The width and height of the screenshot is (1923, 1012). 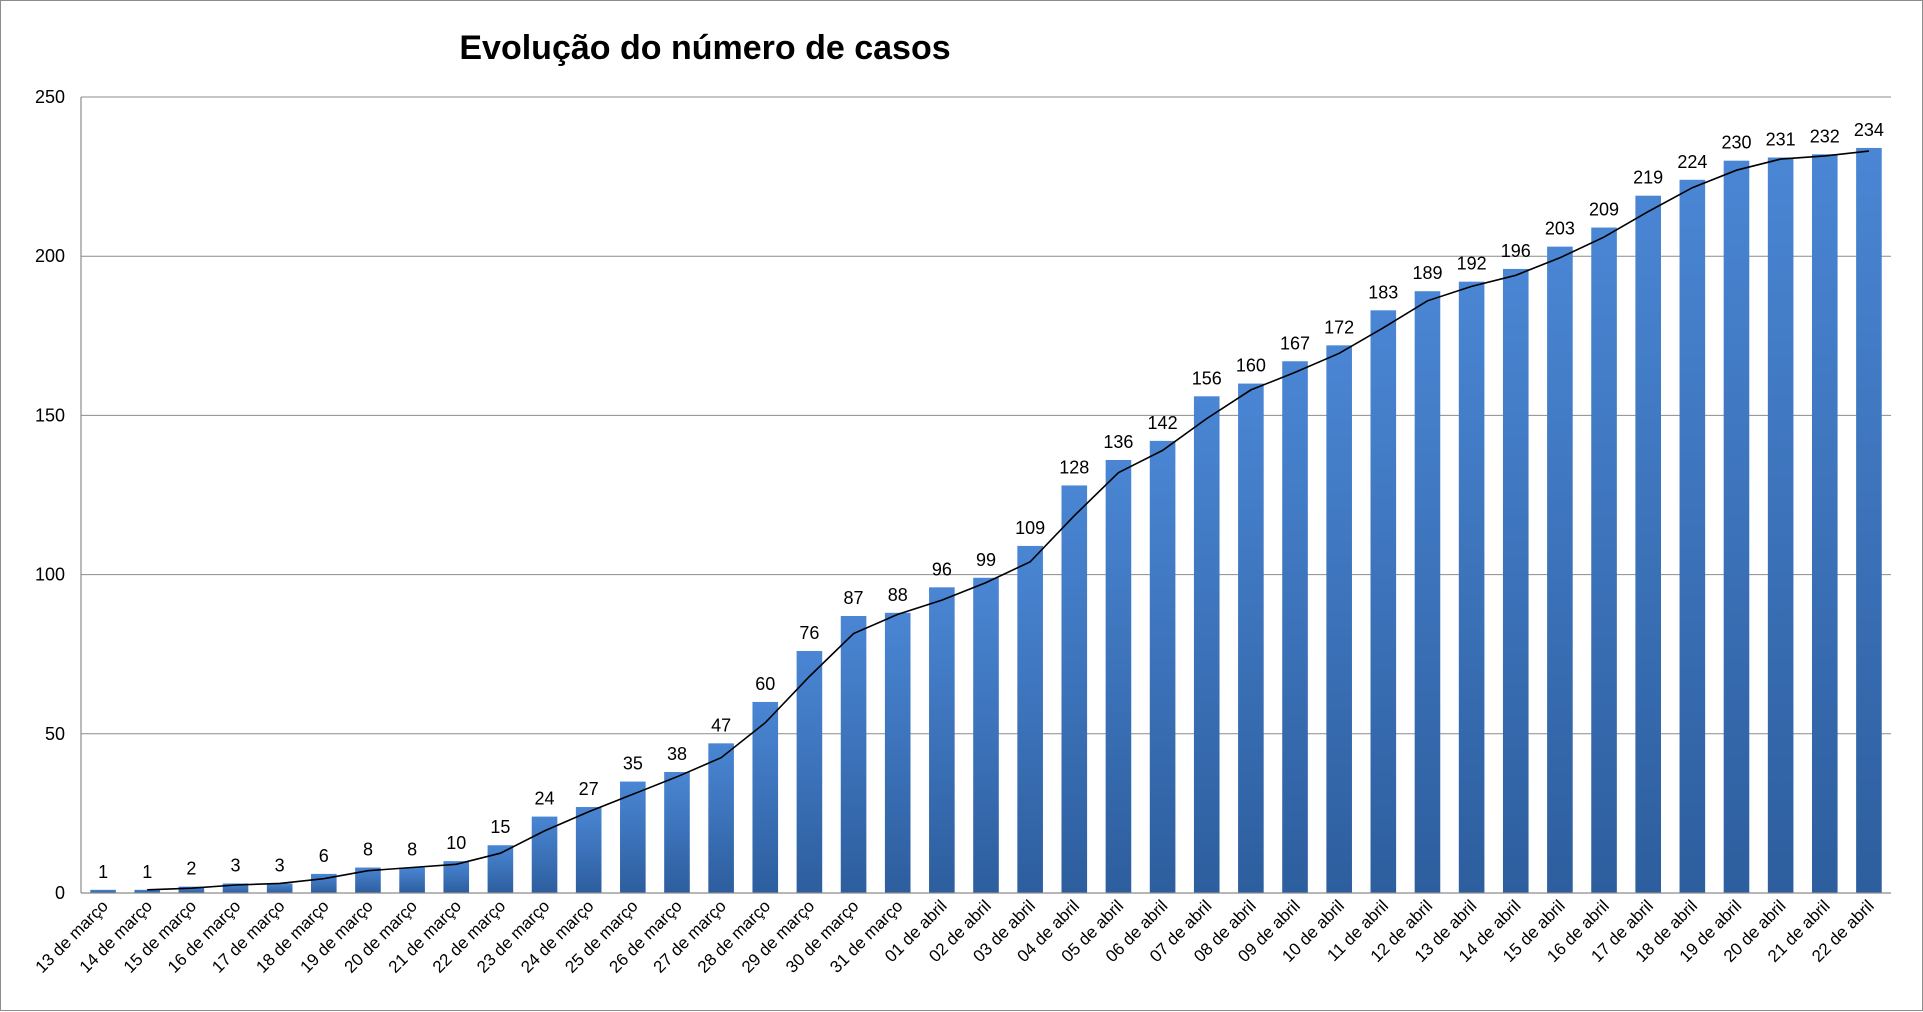 I want to click on y-tick-label: 100, so click(x=50, y=575).